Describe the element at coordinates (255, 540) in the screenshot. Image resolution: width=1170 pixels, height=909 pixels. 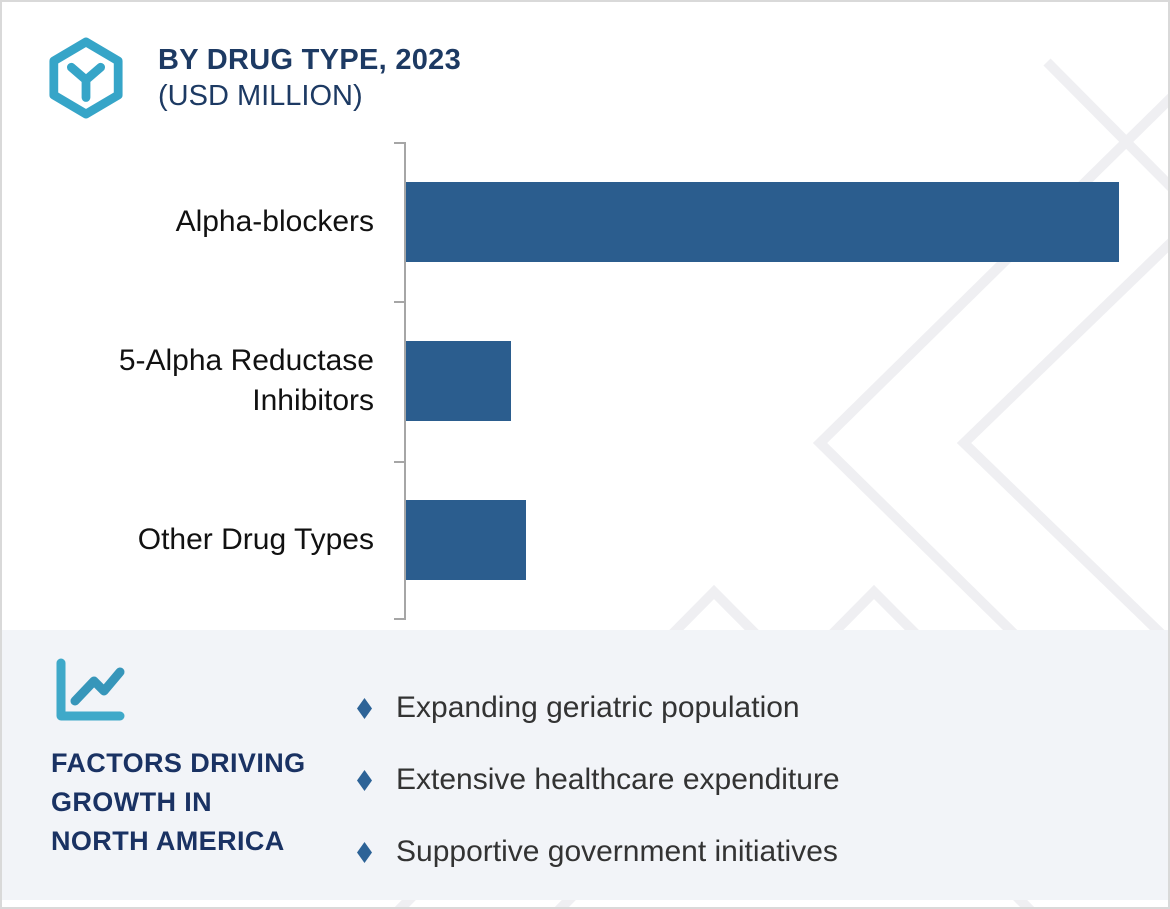
I see `category-label: Other Drug Types` at that location.